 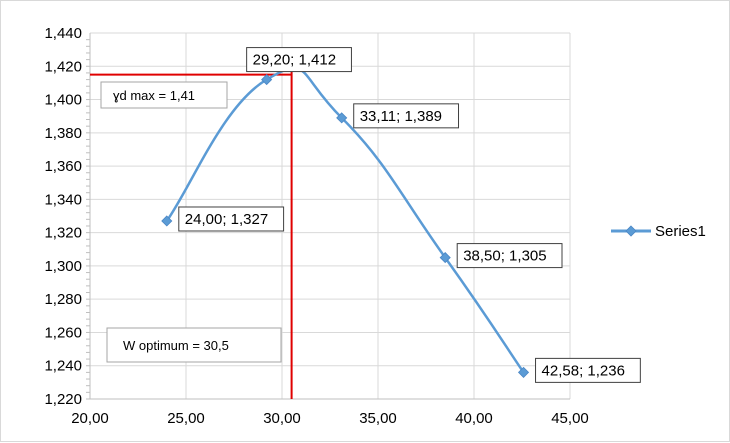 I want to click on x-tick-label: 35,00, so click(x=378, y=418).